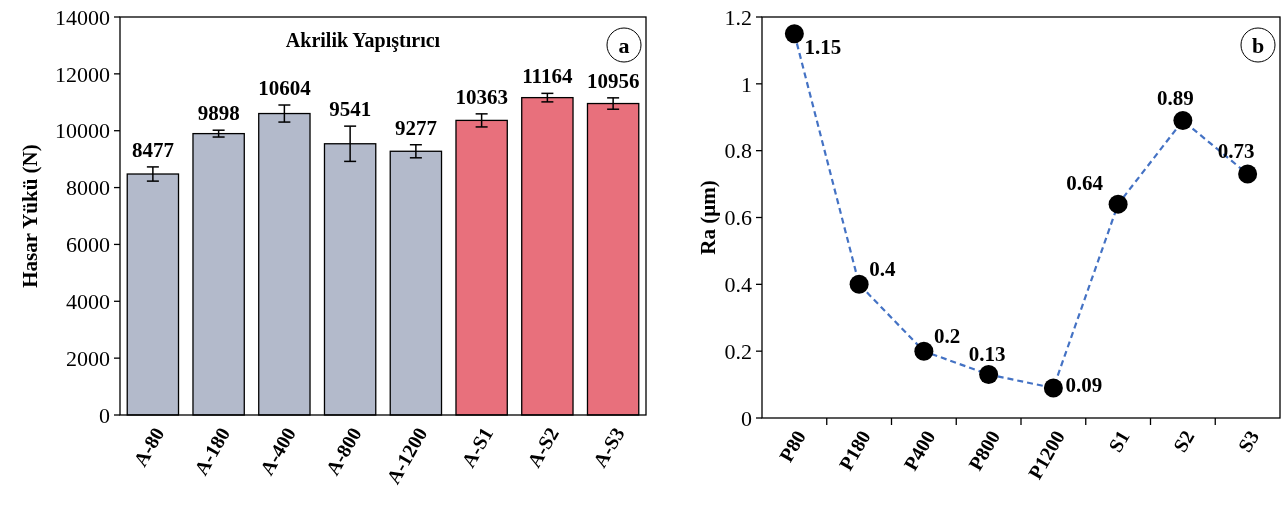 This screenshot has height=511, width=1285. What do you see at coordinates (707, 217) in the screenshot?
I see `y-axis-title: Ra (µm)` at bounding box center [707, 217].